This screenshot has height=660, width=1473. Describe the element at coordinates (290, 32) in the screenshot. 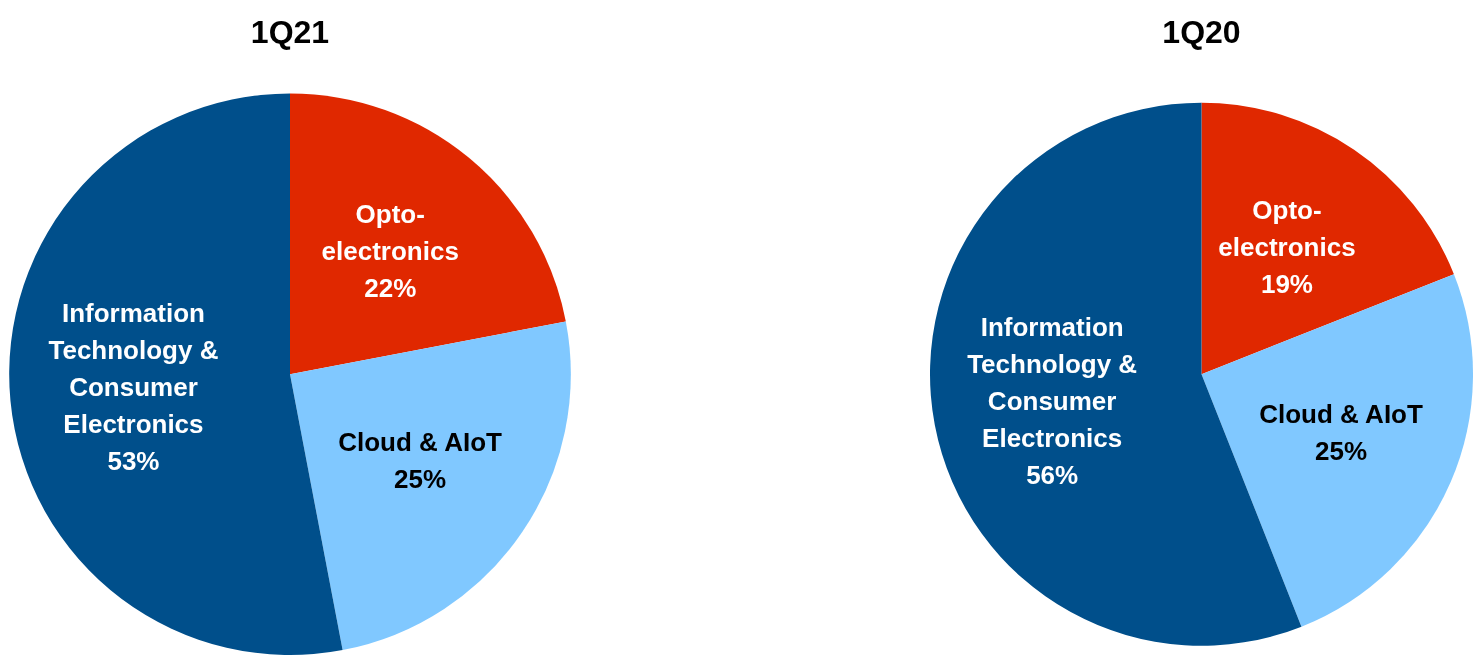

I see `chart-title: 1Q21` at that location.